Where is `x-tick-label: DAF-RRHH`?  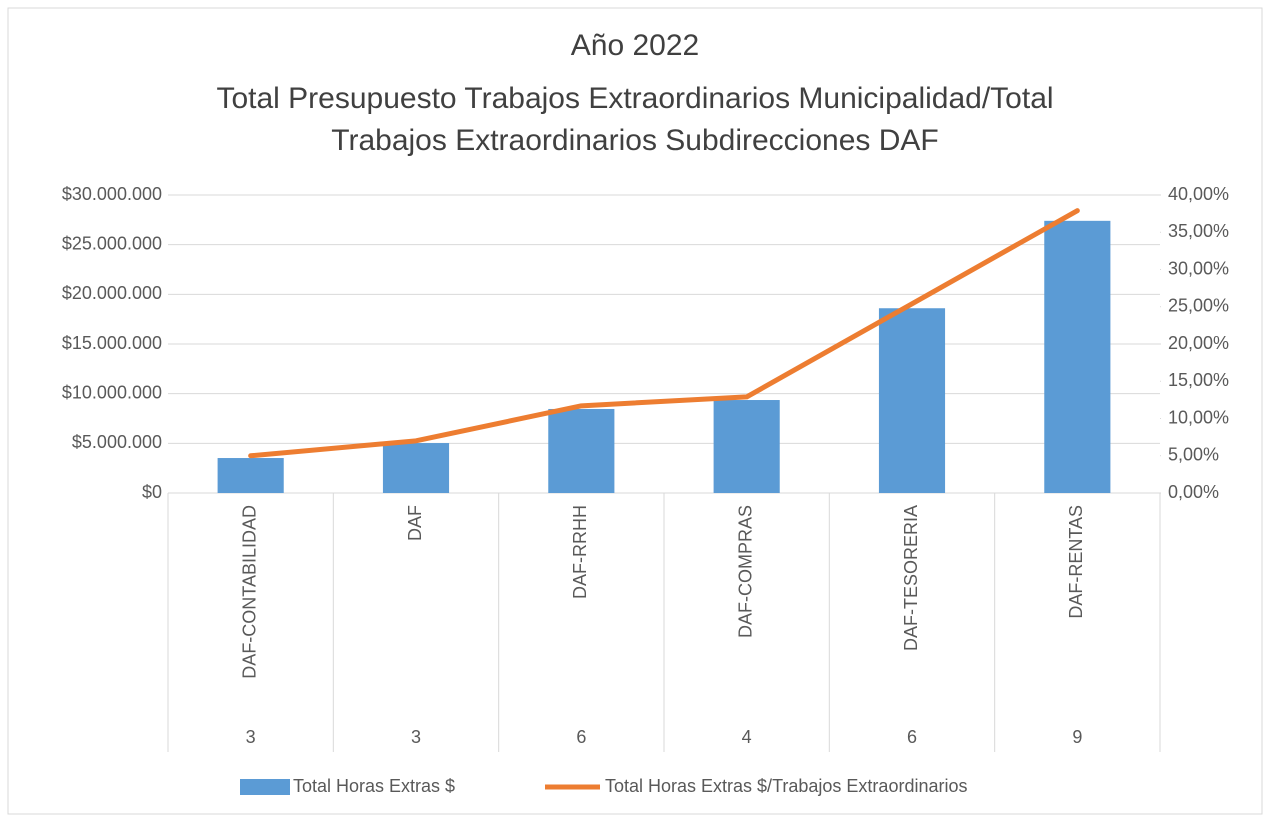 x-tick-label: DAF-RRHH is located at coordinates (580, 552).